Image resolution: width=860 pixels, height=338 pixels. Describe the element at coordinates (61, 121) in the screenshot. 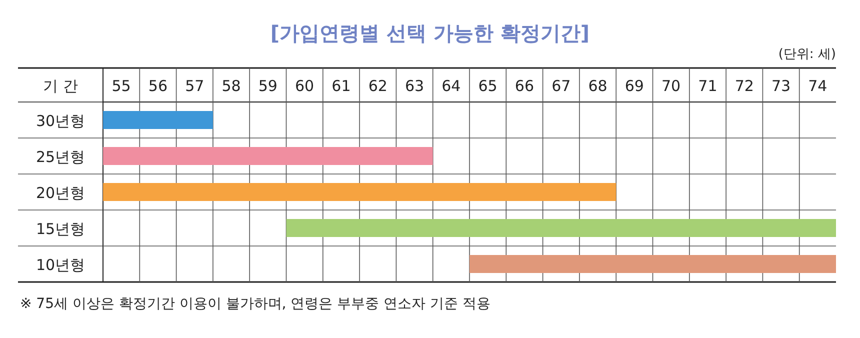

I see `y-tick-label: 30년형` at that location.